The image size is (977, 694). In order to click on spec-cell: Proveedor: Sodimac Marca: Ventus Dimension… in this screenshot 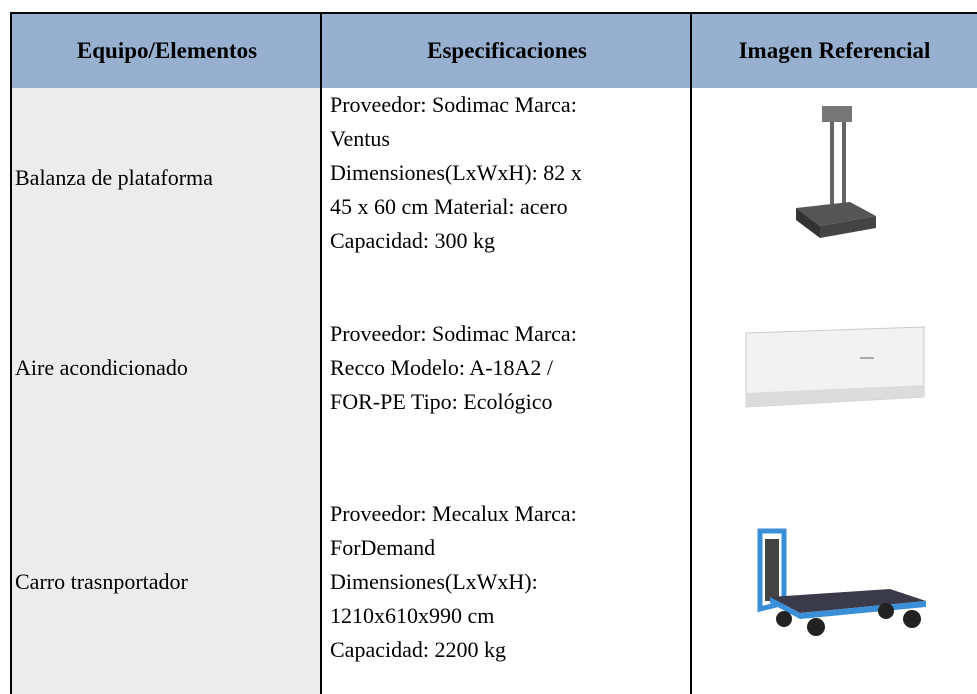, I will do `click(506, 179)`.